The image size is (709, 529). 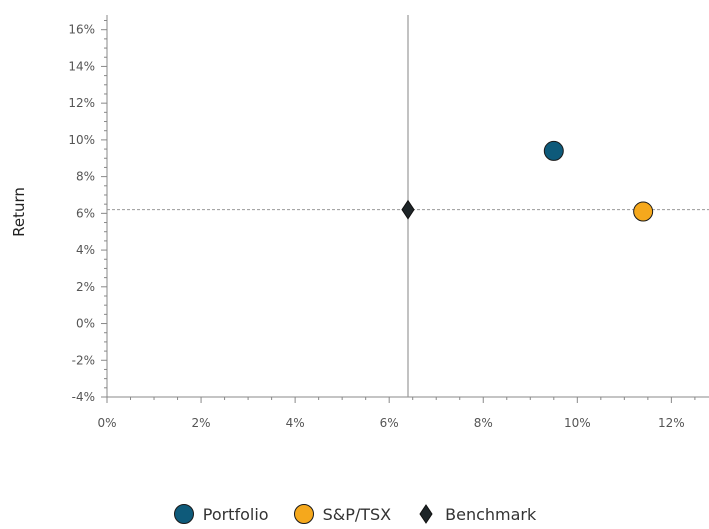 What do you see at coordinates (81, 103) in the screenshot?
I see `y-tick-label: 12%` at bounding box center [81, 103].